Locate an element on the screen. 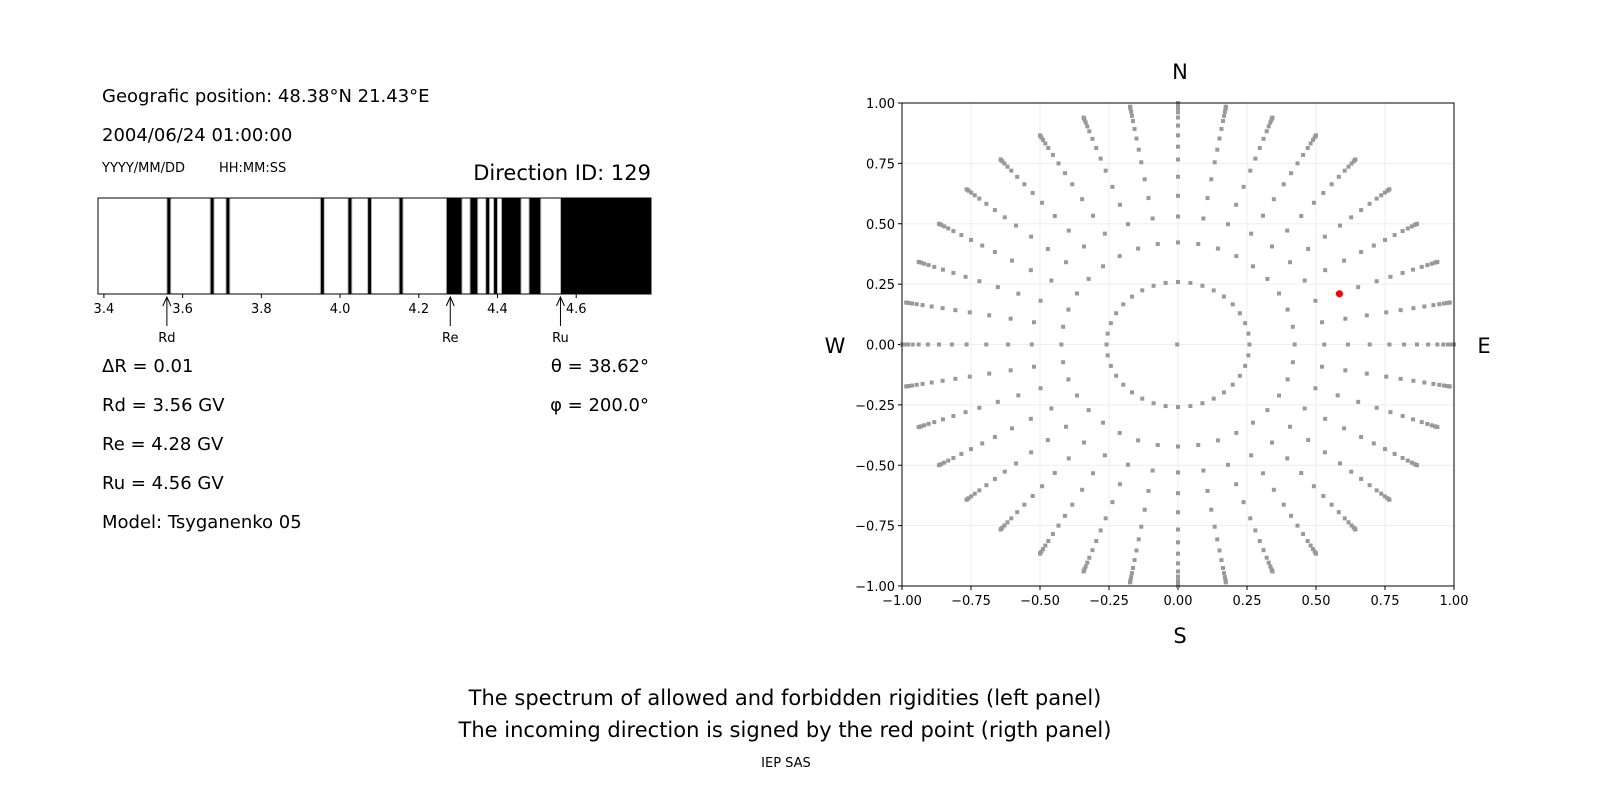  theta-value: θ = 38.62° is located at coordinates (599, 366).